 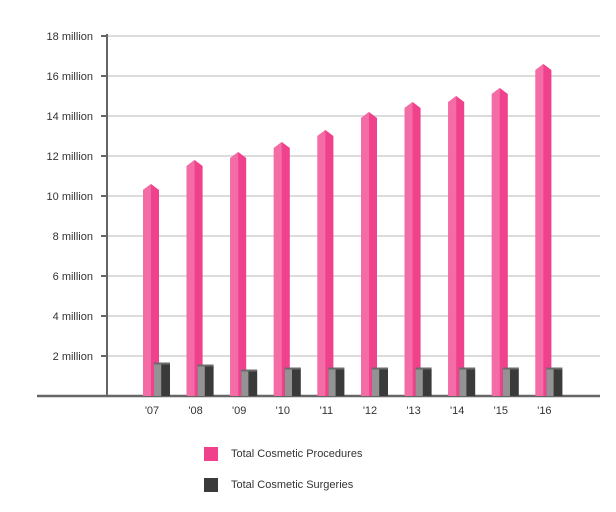 I want to click on x-tick-label: '08, so click(x=195, y=411).